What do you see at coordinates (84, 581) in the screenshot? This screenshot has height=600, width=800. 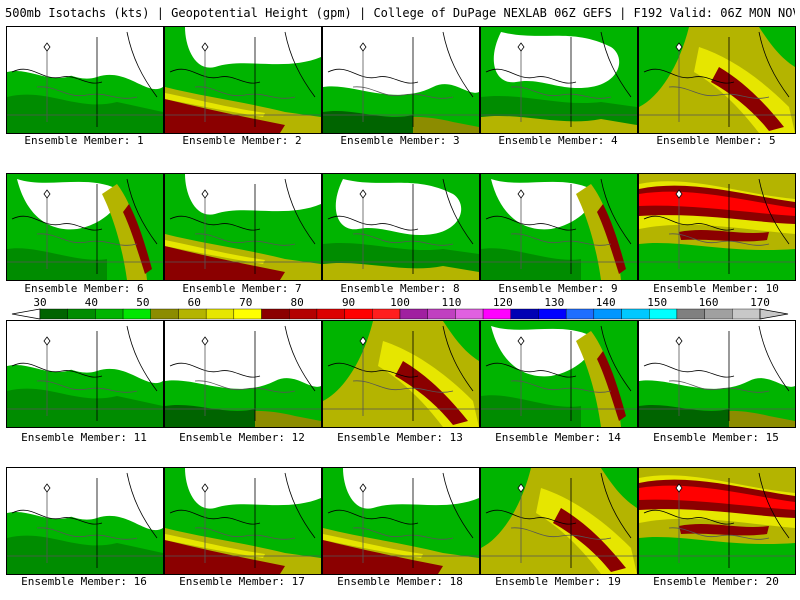 I see `ensemble-member-label: Ensemble Member: 16` at bounding box center [84, 581].